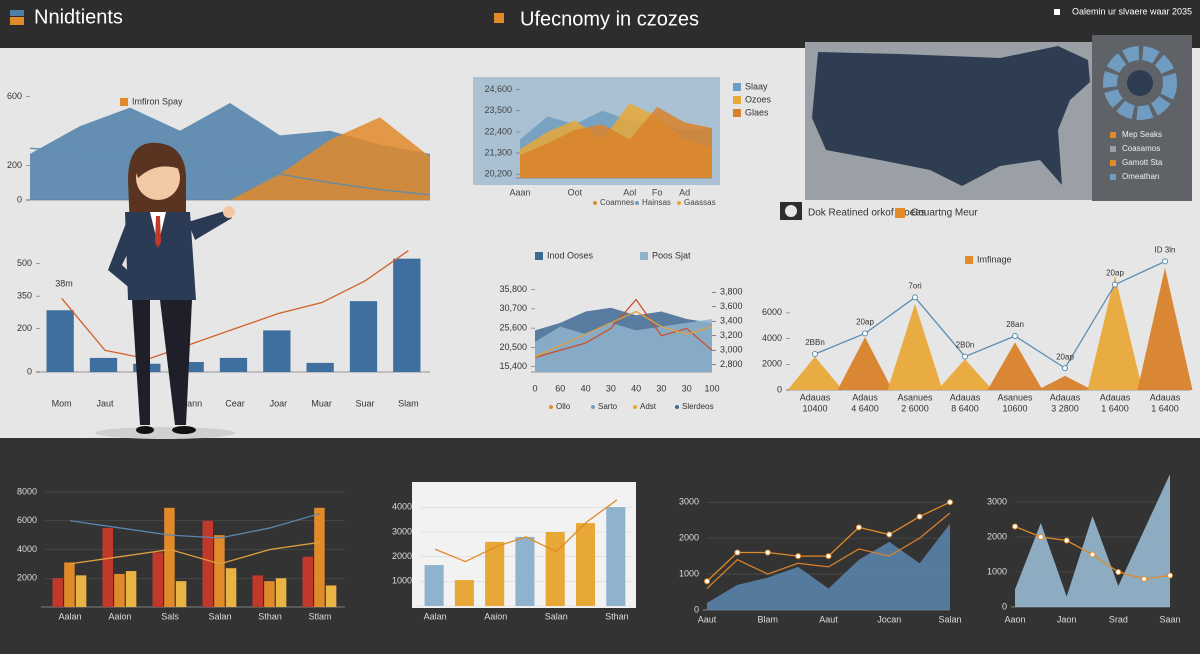 This screenshot has height=654, width=1200. Describe the element at coordinates (629, 192) in the screenshot. I see `x-tick-label: Aol` at that location.